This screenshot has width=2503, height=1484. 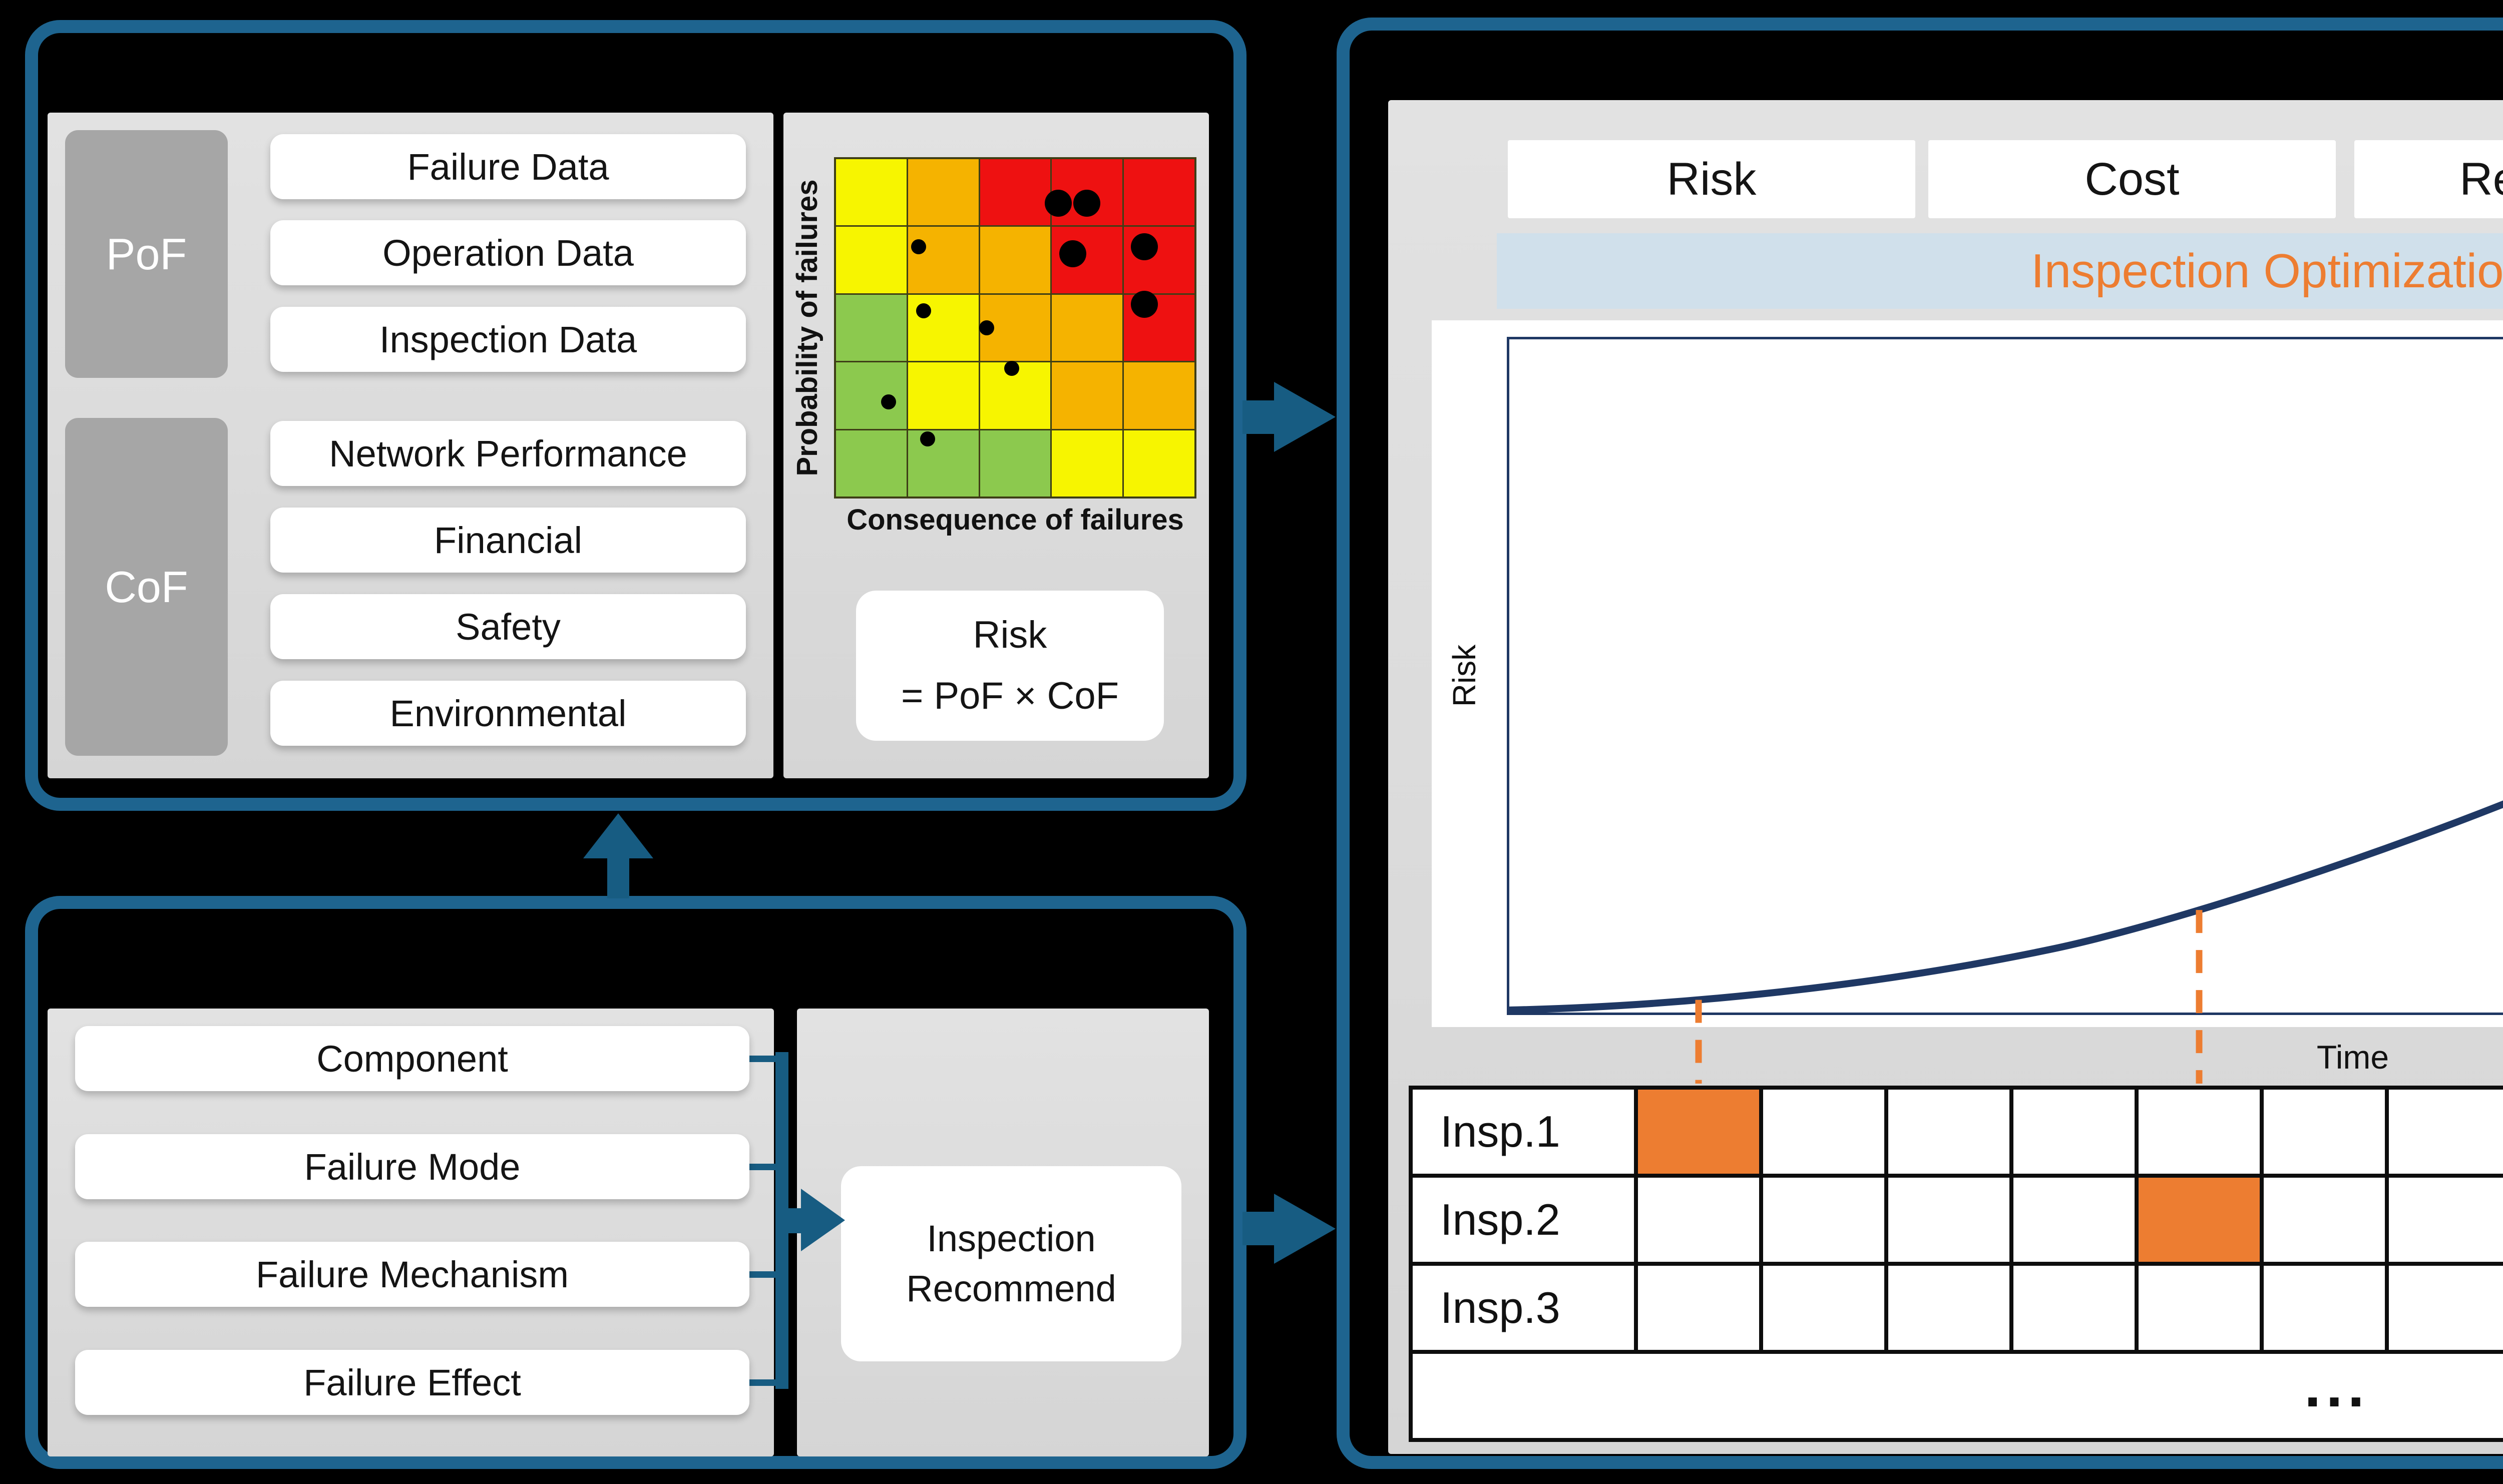 I want to click on matrix-x-axis-label: Consequence of failures, so click(x=1015, y=519).